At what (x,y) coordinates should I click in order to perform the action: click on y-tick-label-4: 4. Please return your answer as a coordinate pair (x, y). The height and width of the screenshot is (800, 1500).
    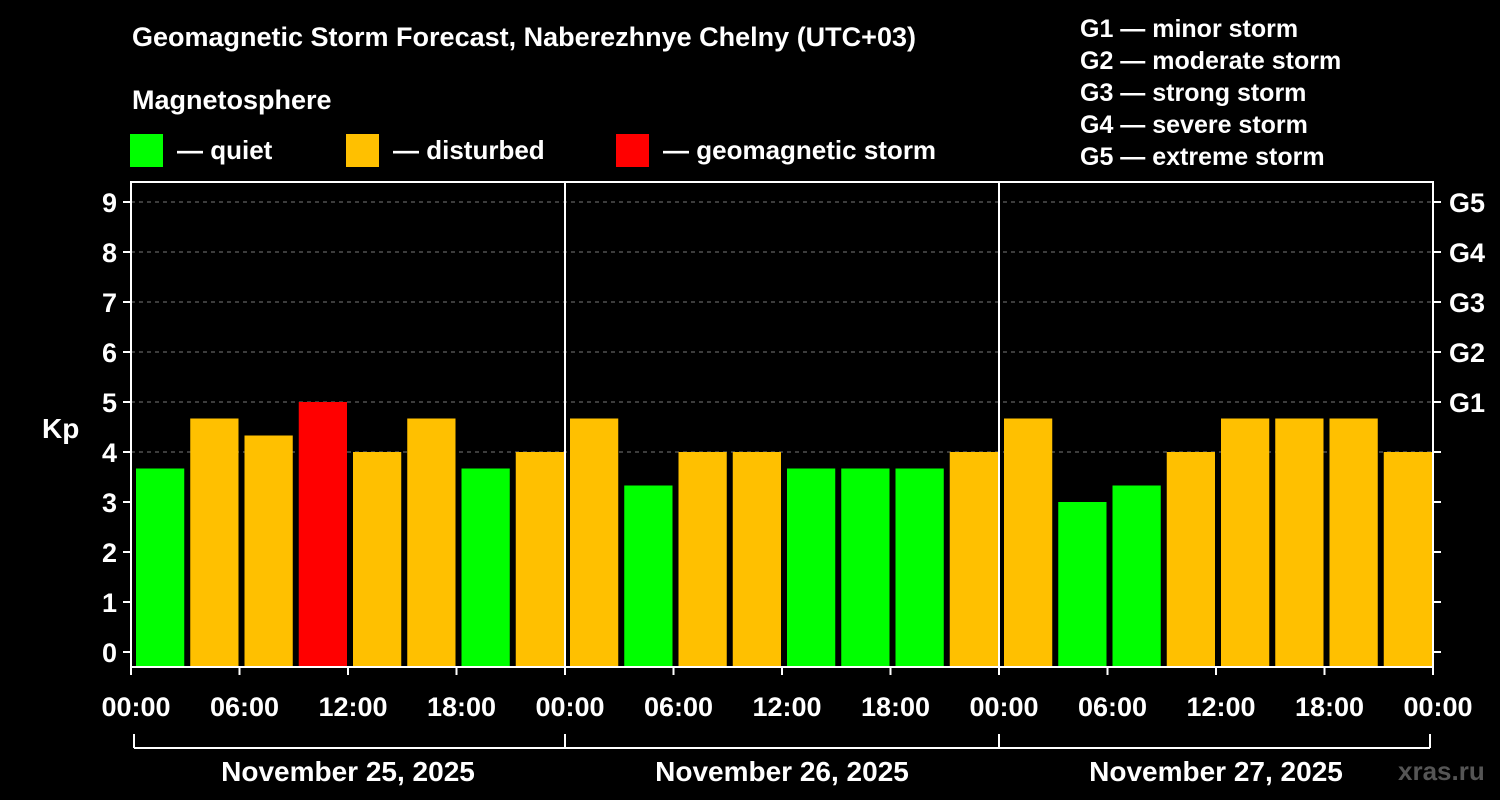
    Looking at the image, I should click on (109, 453).